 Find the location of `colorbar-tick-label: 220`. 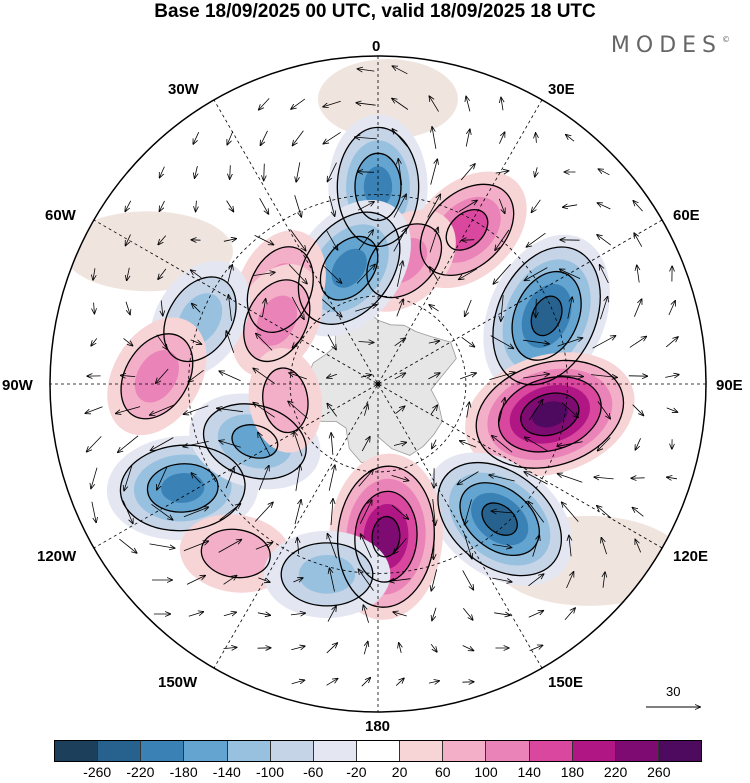

colorbar-tick-label: 220 is located at coordinates (615, 772).